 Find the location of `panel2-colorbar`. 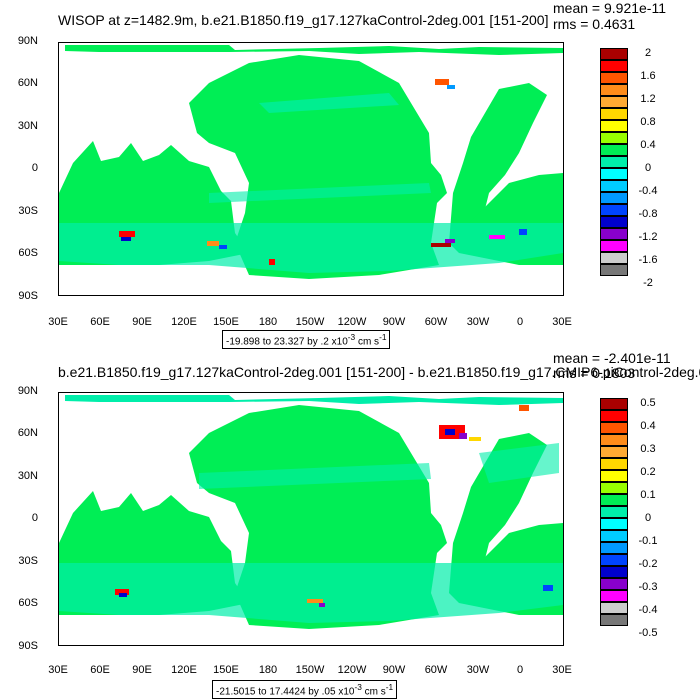

panel2-colorbar is located at coordinates (614, 512).